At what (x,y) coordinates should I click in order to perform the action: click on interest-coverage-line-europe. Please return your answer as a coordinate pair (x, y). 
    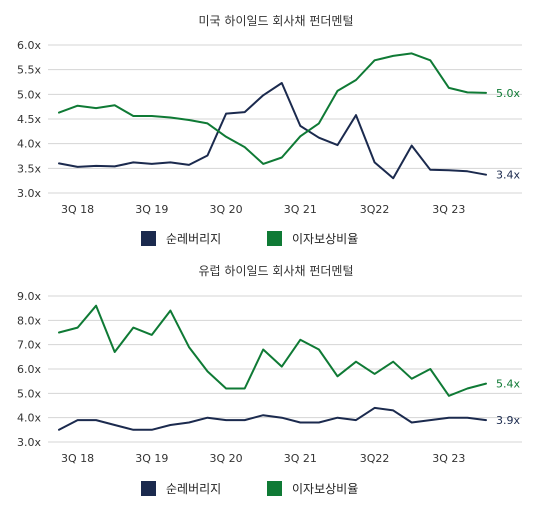
    Looking at the image, I should click on (272, 350).